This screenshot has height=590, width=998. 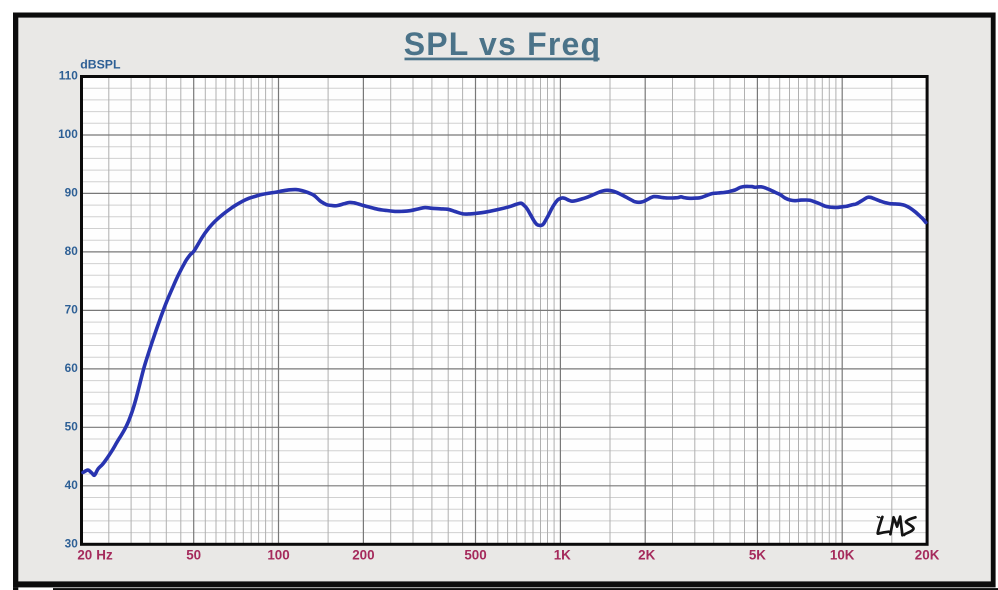 What do you see at coordinates (100, 65) in the screenshot?
I see `svg-text: dBSPL` at bounding box center [100, 65].